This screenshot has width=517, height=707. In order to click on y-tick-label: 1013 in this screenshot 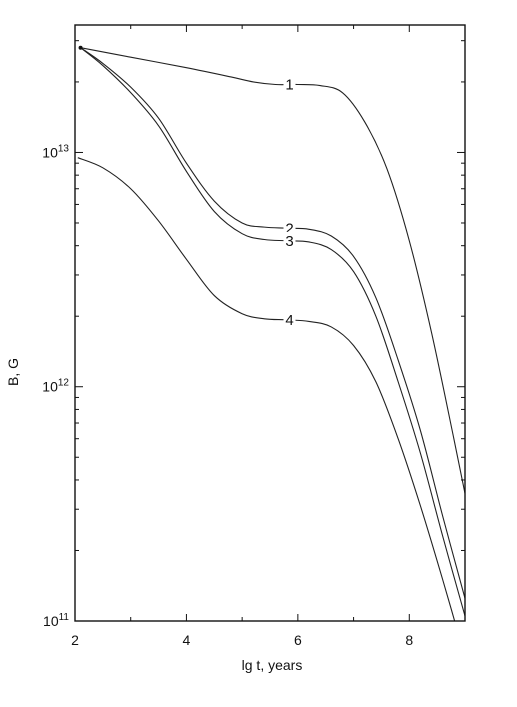, I will do `click(55, 151)`.